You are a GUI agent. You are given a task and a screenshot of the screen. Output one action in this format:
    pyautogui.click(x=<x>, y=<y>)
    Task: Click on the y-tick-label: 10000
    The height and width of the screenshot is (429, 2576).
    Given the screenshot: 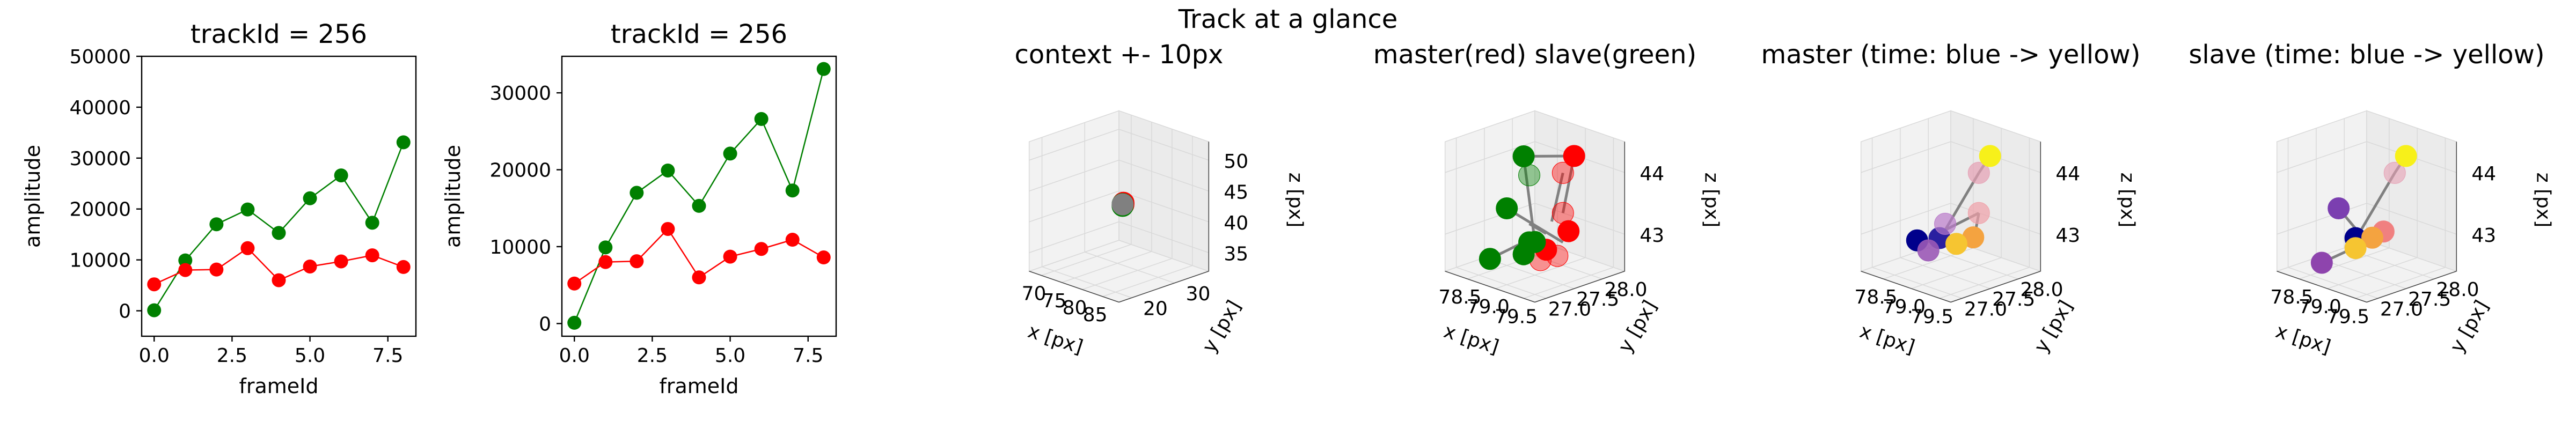 What is the action you would take?
    pyautogui.click(x=100, y=261)
    